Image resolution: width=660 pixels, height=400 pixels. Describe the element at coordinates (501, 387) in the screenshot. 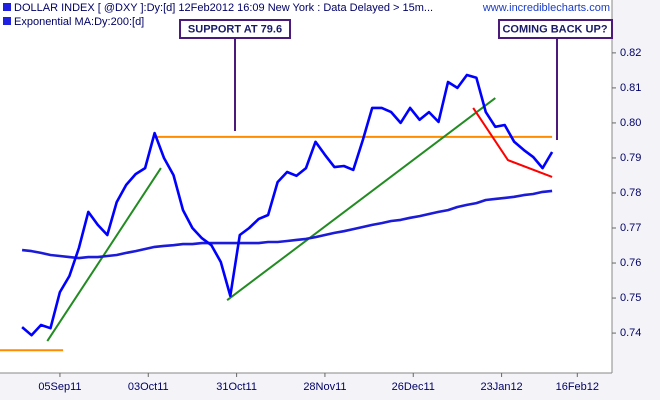

I see `x-tick-label: 23Jan12` at that location.